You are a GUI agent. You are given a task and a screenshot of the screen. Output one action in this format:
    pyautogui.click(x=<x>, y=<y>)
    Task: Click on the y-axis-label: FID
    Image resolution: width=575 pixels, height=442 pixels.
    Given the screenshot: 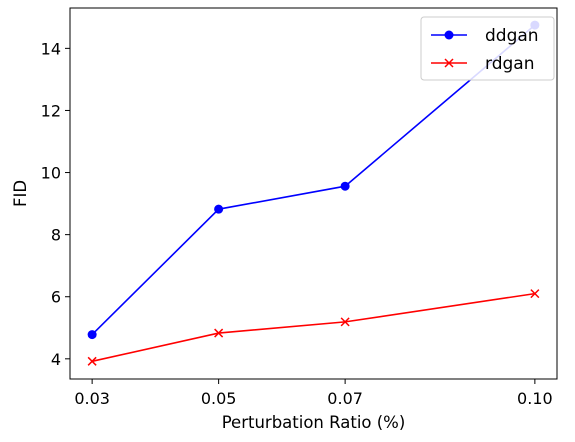 What is the action you would take?
    pyautogui.click(x=20, y=193)
    